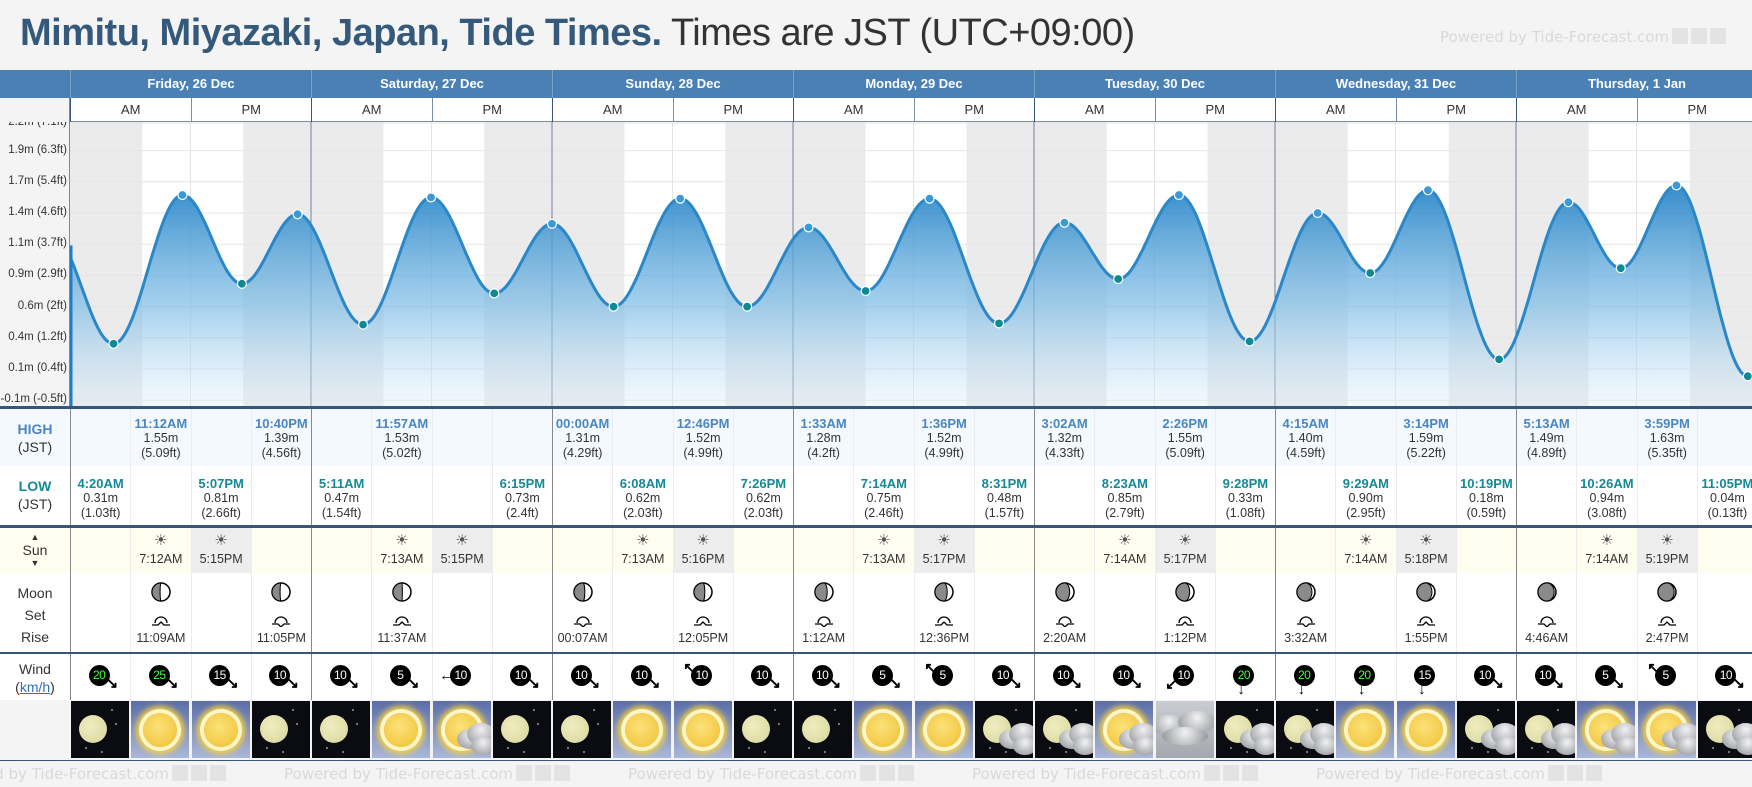  I want to click on low-tide-cell: 9:29AM 0.90m (2.95ft), so click(1365, 495).